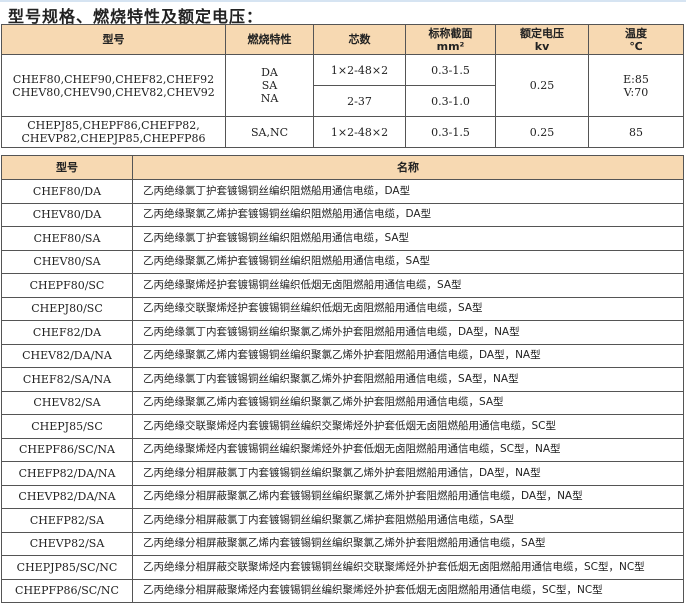  What do you see at coordinates (67, 496) in the screenshot?
I see `model-cell: CHEVP82/DA/NA` at bounding box center [67, 496].